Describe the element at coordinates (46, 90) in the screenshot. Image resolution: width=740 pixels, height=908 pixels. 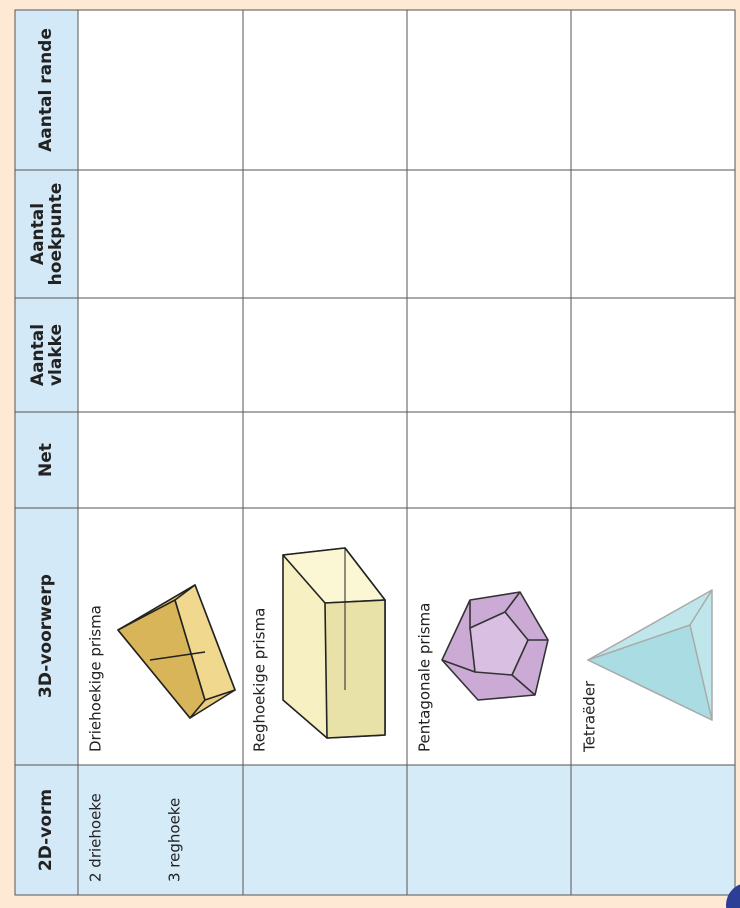
I see `header: Aantal rande` at that location.